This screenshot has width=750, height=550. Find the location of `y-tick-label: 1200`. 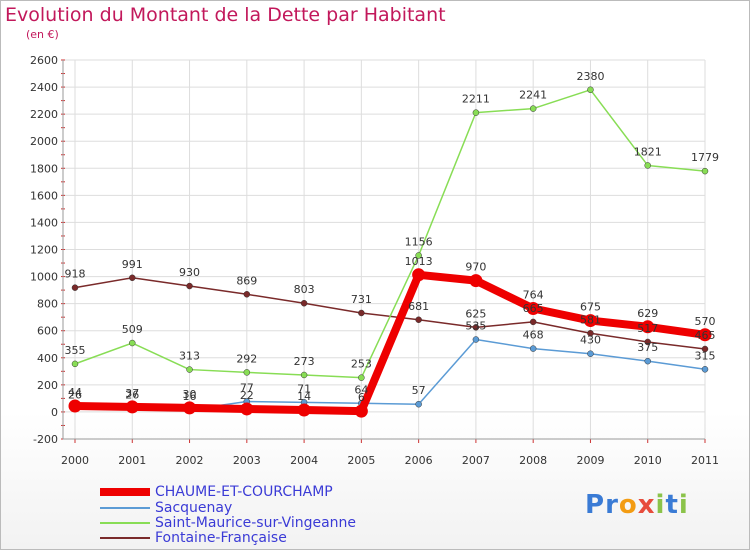

y-tick-label: 1200 is located at coordinates (44, 250).